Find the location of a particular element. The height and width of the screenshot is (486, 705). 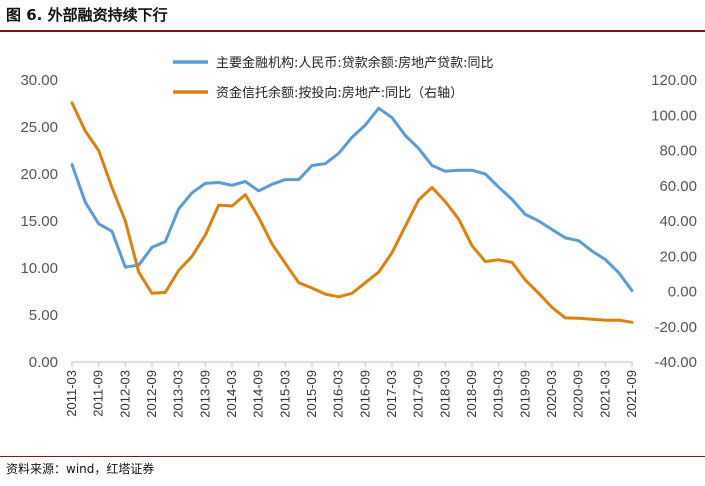

title-divider is located at coordinates (352, 31).